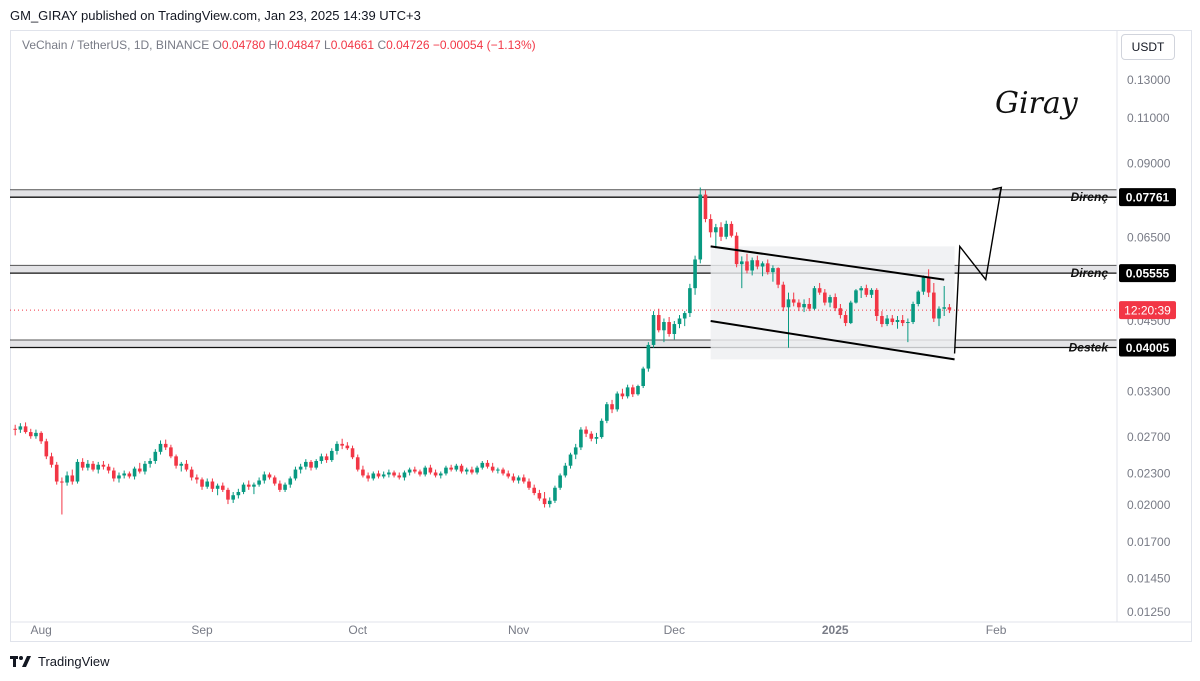 This screenshot has width=1200, height=681. Describe the element at coordinates (116, 45) in the screenshot. I see `symbol-label: VeChain / TetherUS, 1D, BINANCE` at that location.